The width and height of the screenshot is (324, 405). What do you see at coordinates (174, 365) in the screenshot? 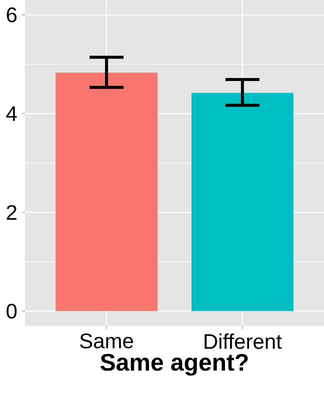
I see `x-axis-title: Same agent?` at bounding box center [174, 365].